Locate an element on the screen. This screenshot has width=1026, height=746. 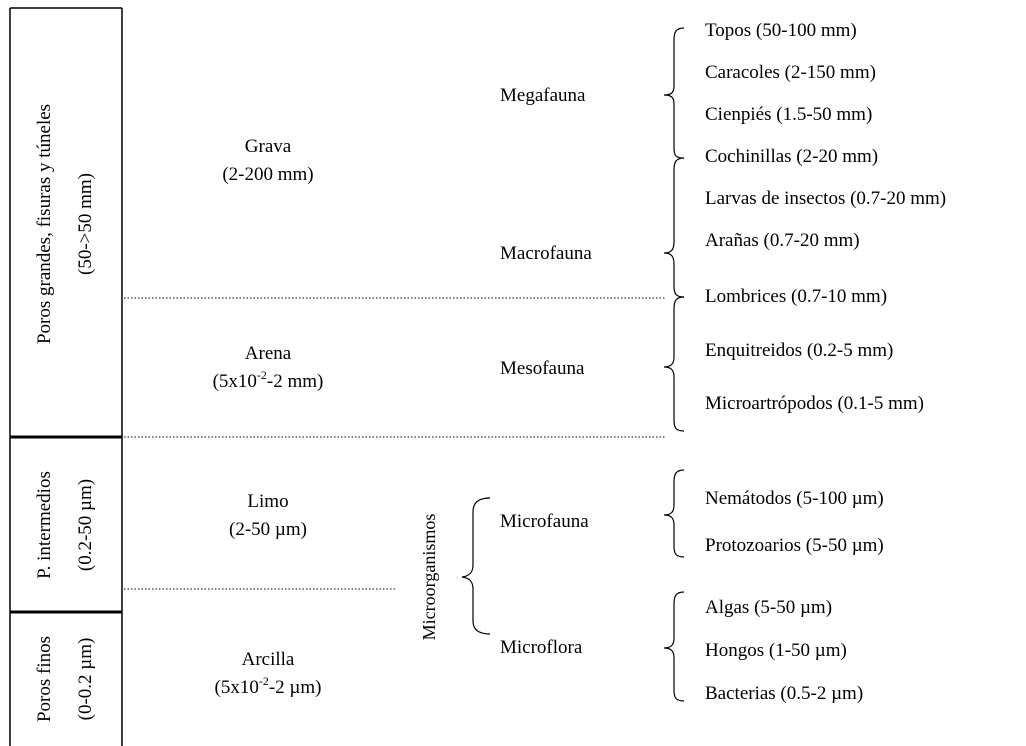
organism-item: Enquitreidos (0.2-5 mm) is located at coordinates (799, 350).